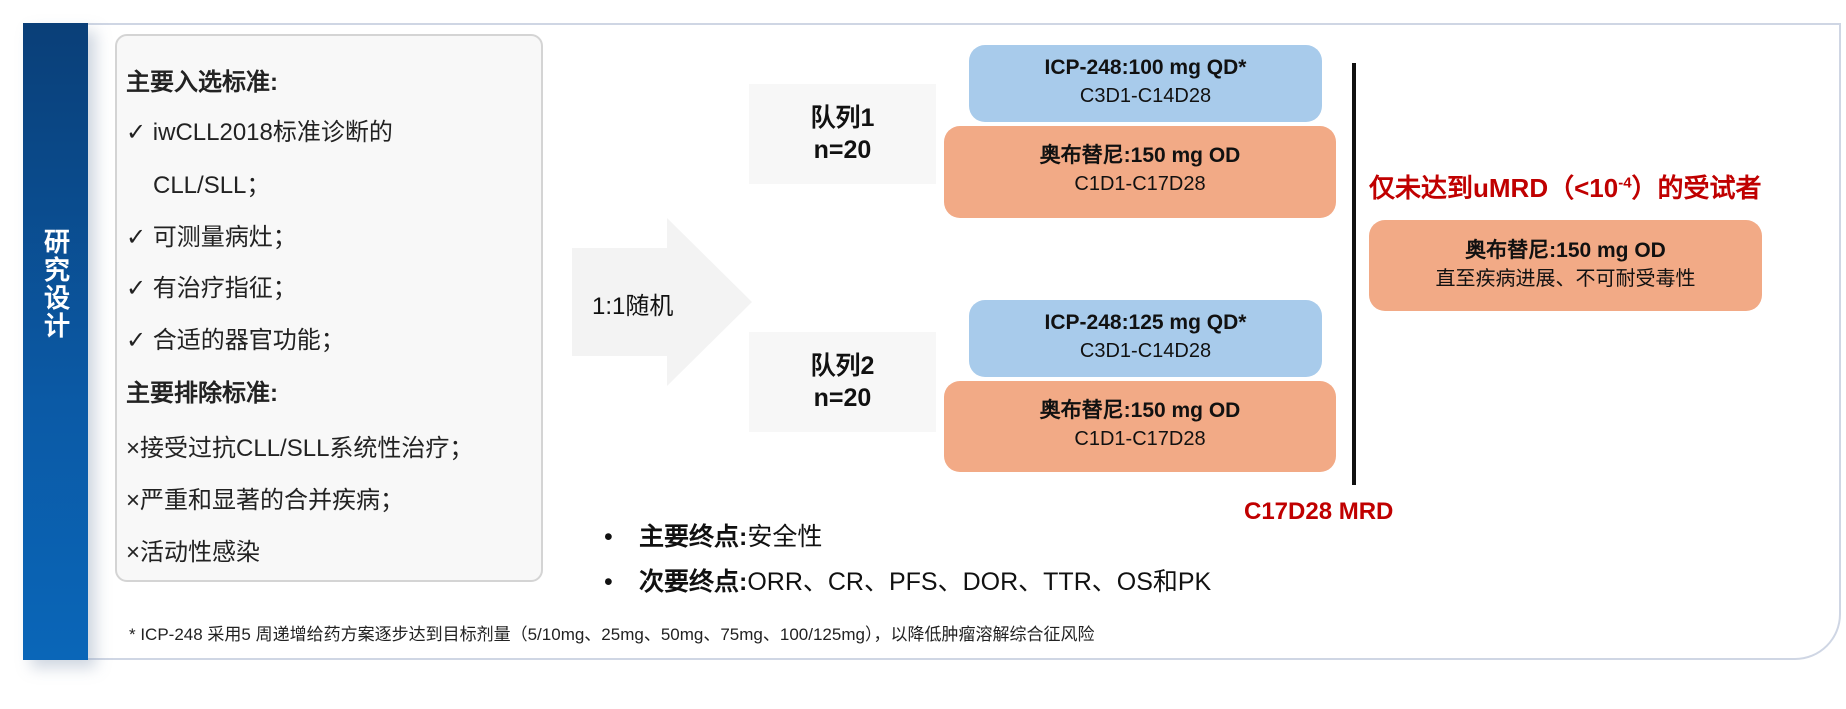 This screenshot has width=1846, height=709. I want to click on sidebar-bar, so click(55, 341).